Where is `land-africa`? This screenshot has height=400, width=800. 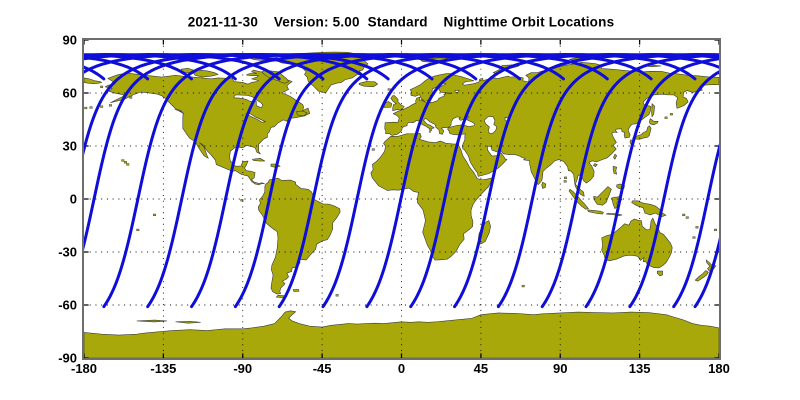
land-africa is located at coordinates (431, 196).